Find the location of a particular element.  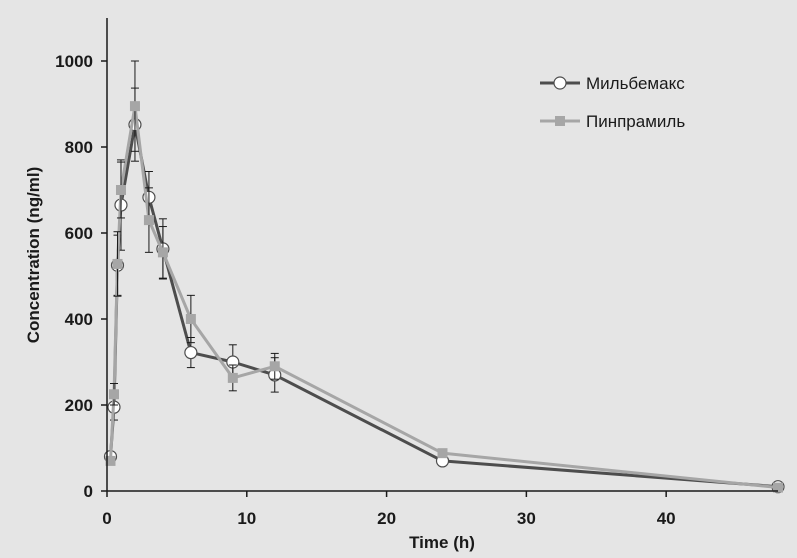

y-tick-label: 600 is located at coordinates (79, 233).